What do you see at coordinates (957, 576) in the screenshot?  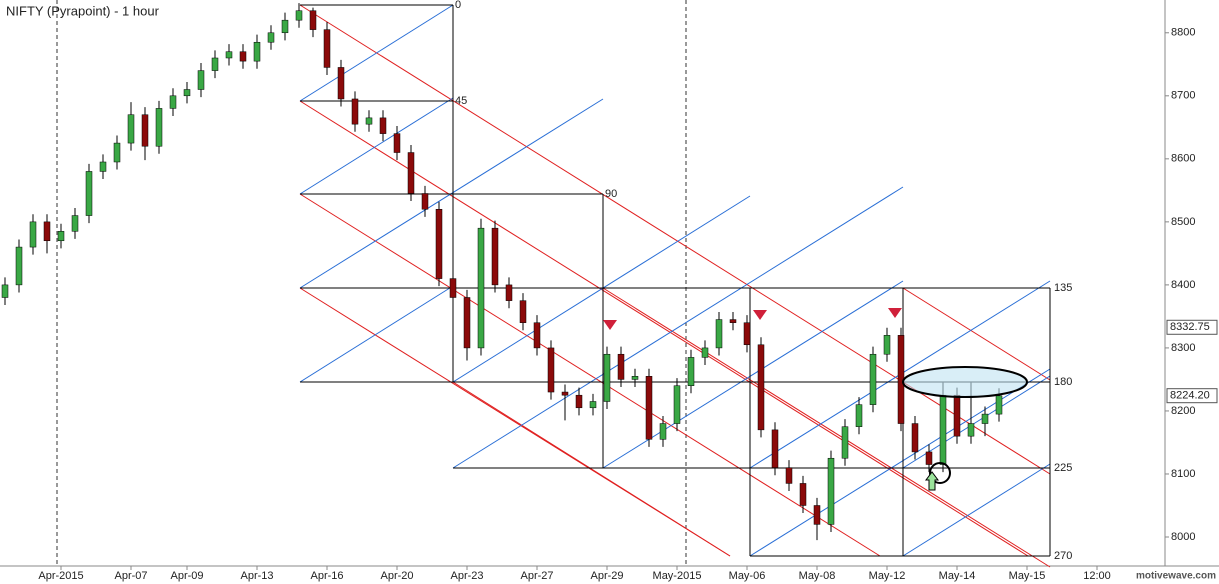 I see `x-tick-label: May-14` at bounding box center [957, 576].